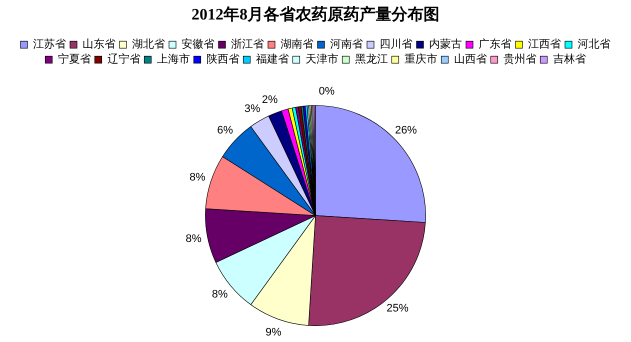 The height and width of the screenshot is (342, 631). Describe the element at coordinates (316, 15) in the screenshot. I see `chart-title: 2012年8月各省农药原药产量分布图` at that location.